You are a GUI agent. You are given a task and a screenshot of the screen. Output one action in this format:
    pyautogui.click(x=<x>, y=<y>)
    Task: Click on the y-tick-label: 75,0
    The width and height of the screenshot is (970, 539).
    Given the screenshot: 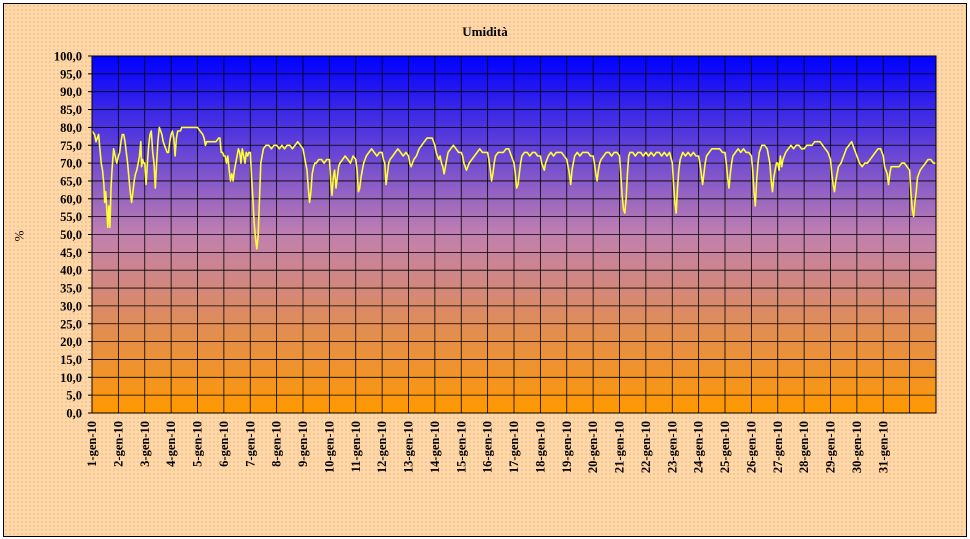 What is the action you would take?
    pyautogui.click(x=71, y=146)
    